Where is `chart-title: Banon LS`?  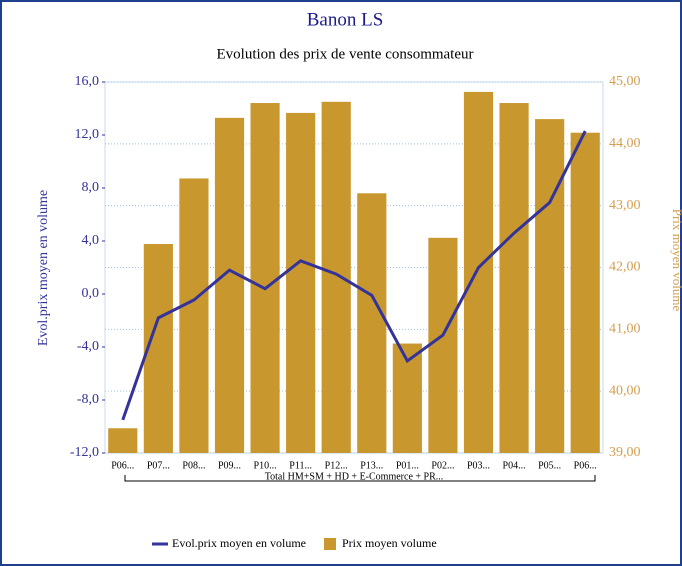 chart-title: Banon LS is located at coordinates (345, 19).